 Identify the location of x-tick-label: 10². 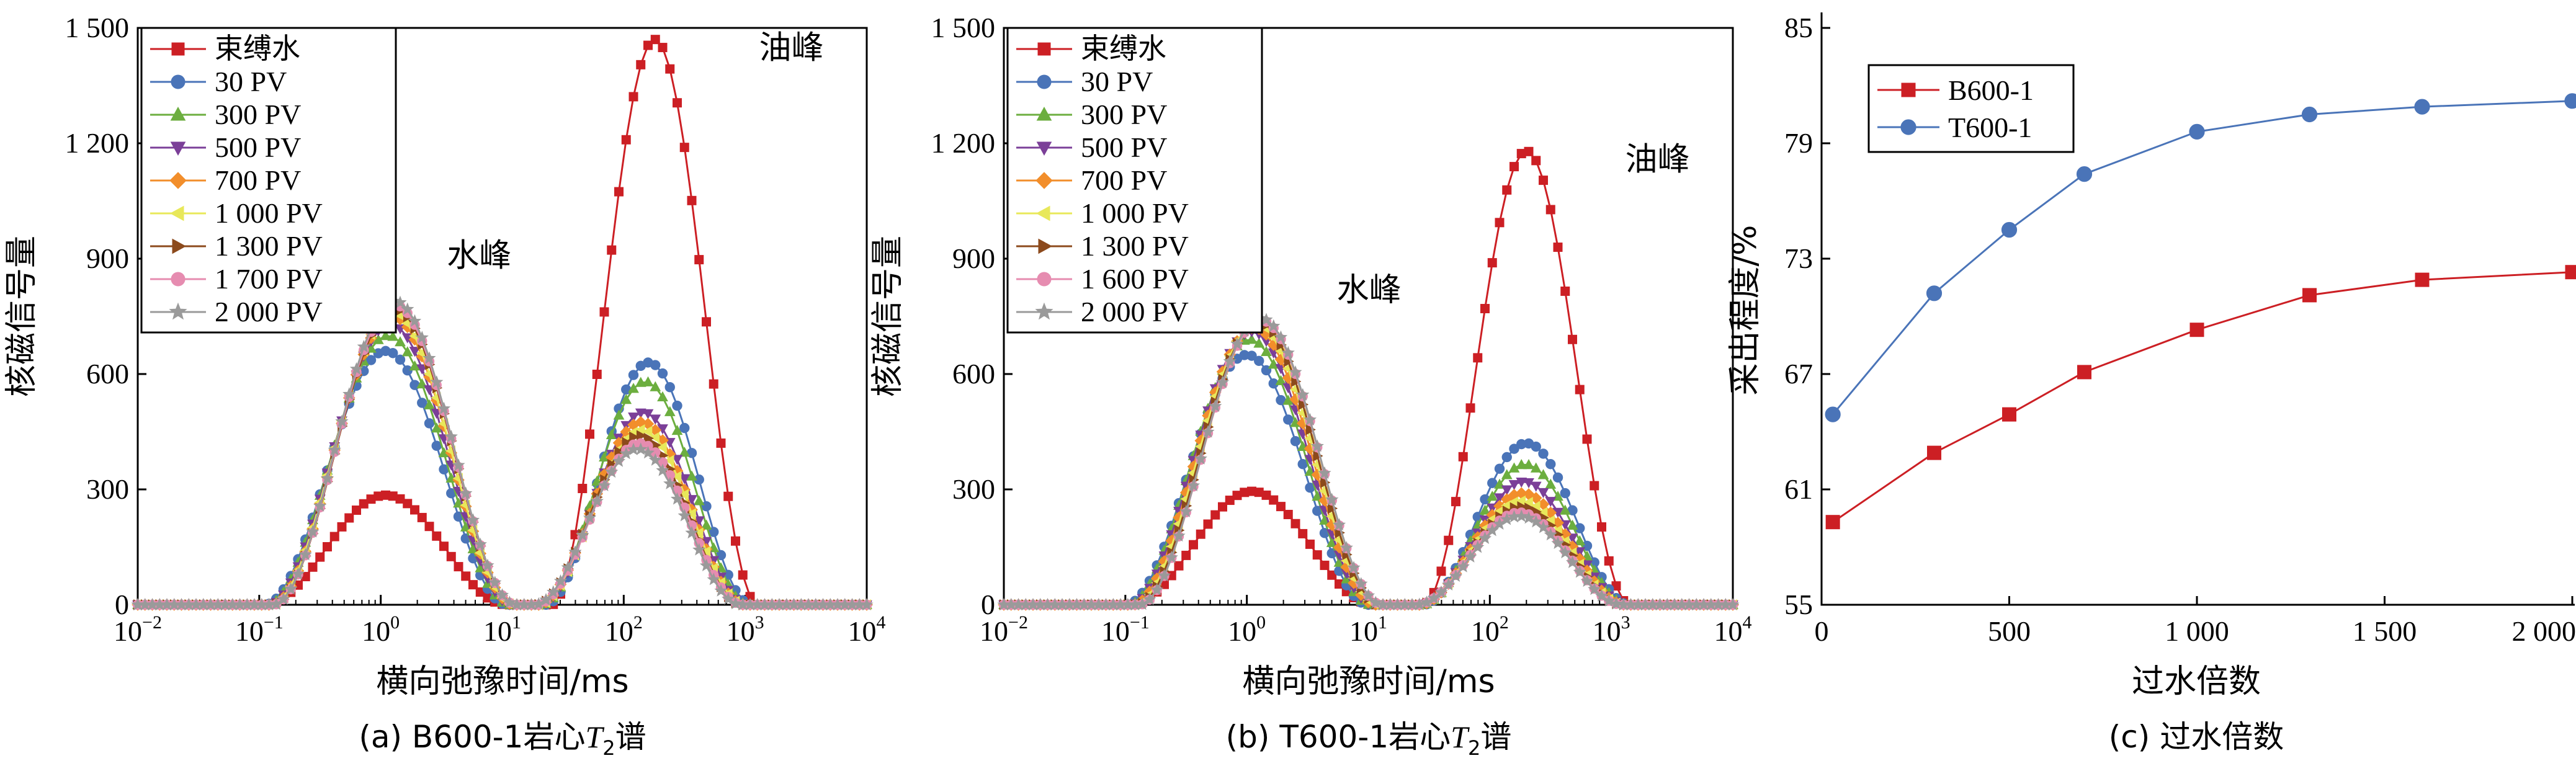
(624, 629).